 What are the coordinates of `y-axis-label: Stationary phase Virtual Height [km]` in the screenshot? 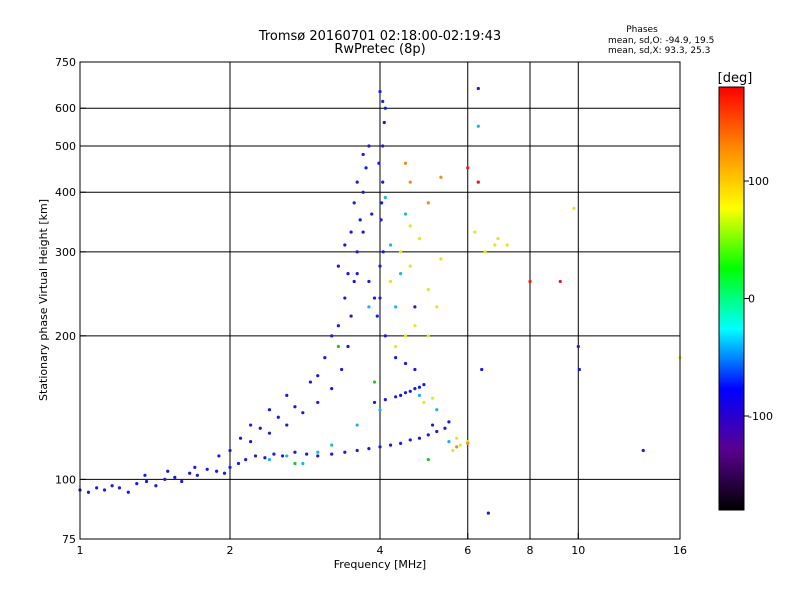 It's located at (43, 300).